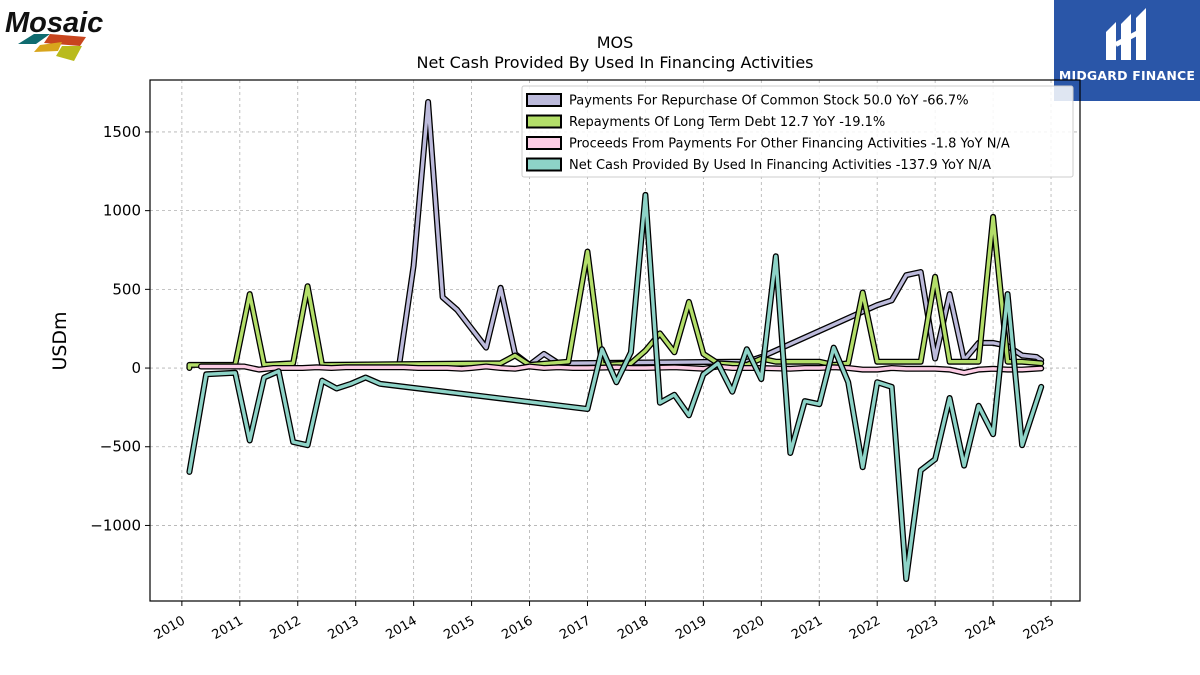  I want to click on chart-title: MOS, so click(615, 42).